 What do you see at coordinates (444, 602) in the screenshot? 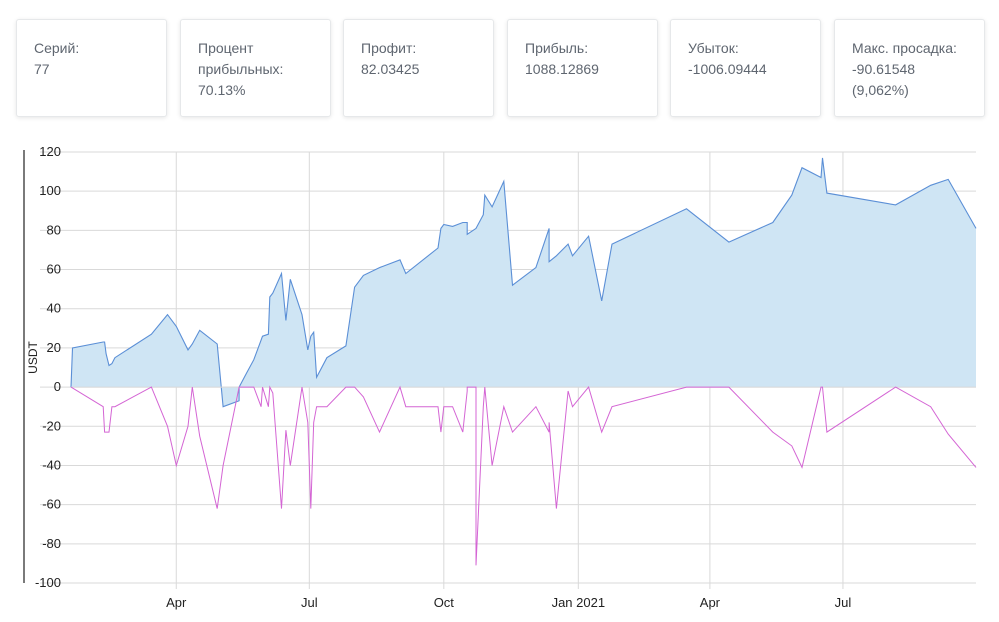
I see `x-tick-label: Oct` at bounding box center [444, 602].